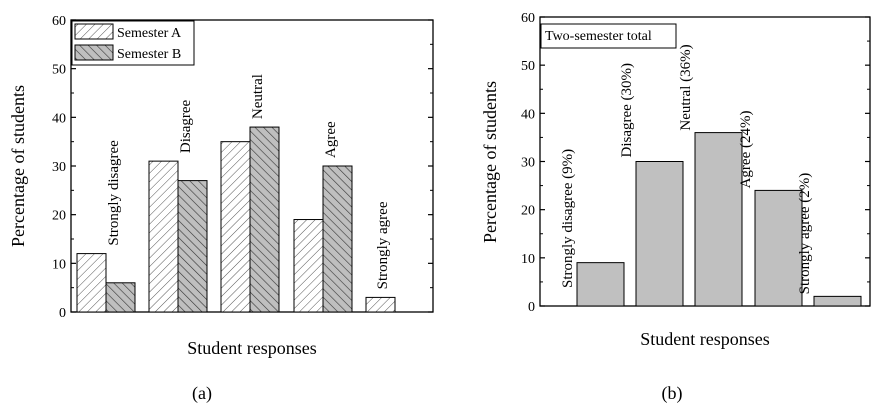 This screenshot has width=886, height=408. Describe the element at coordinates (686, 87) in the screenshot. I see `chart-b-category-label: Neutral (36%)` at that location.